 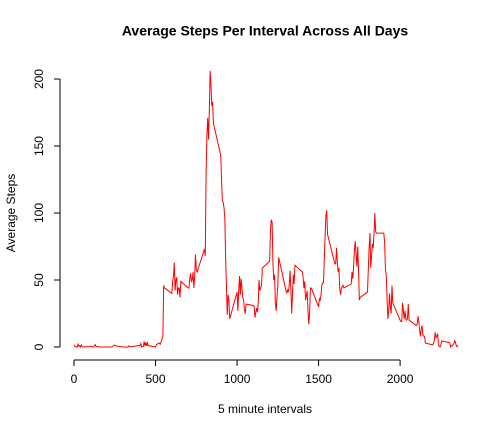 I want to click on y-tick-label: 0, so click(x=39, y=346).